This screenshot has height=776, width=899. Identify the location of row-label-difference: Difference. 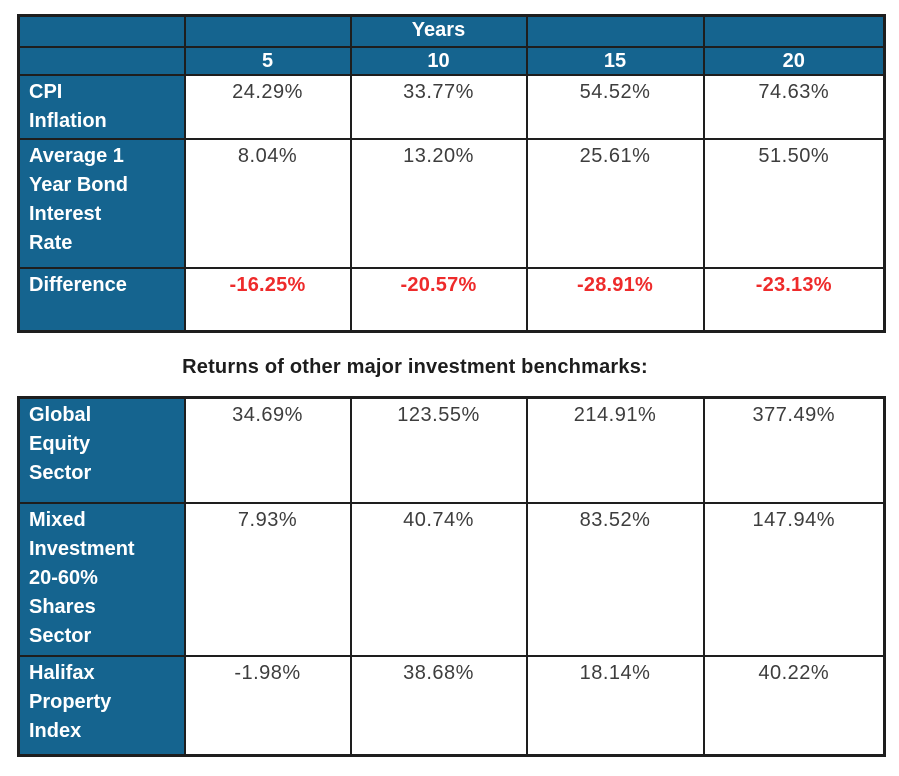
(101, 299).